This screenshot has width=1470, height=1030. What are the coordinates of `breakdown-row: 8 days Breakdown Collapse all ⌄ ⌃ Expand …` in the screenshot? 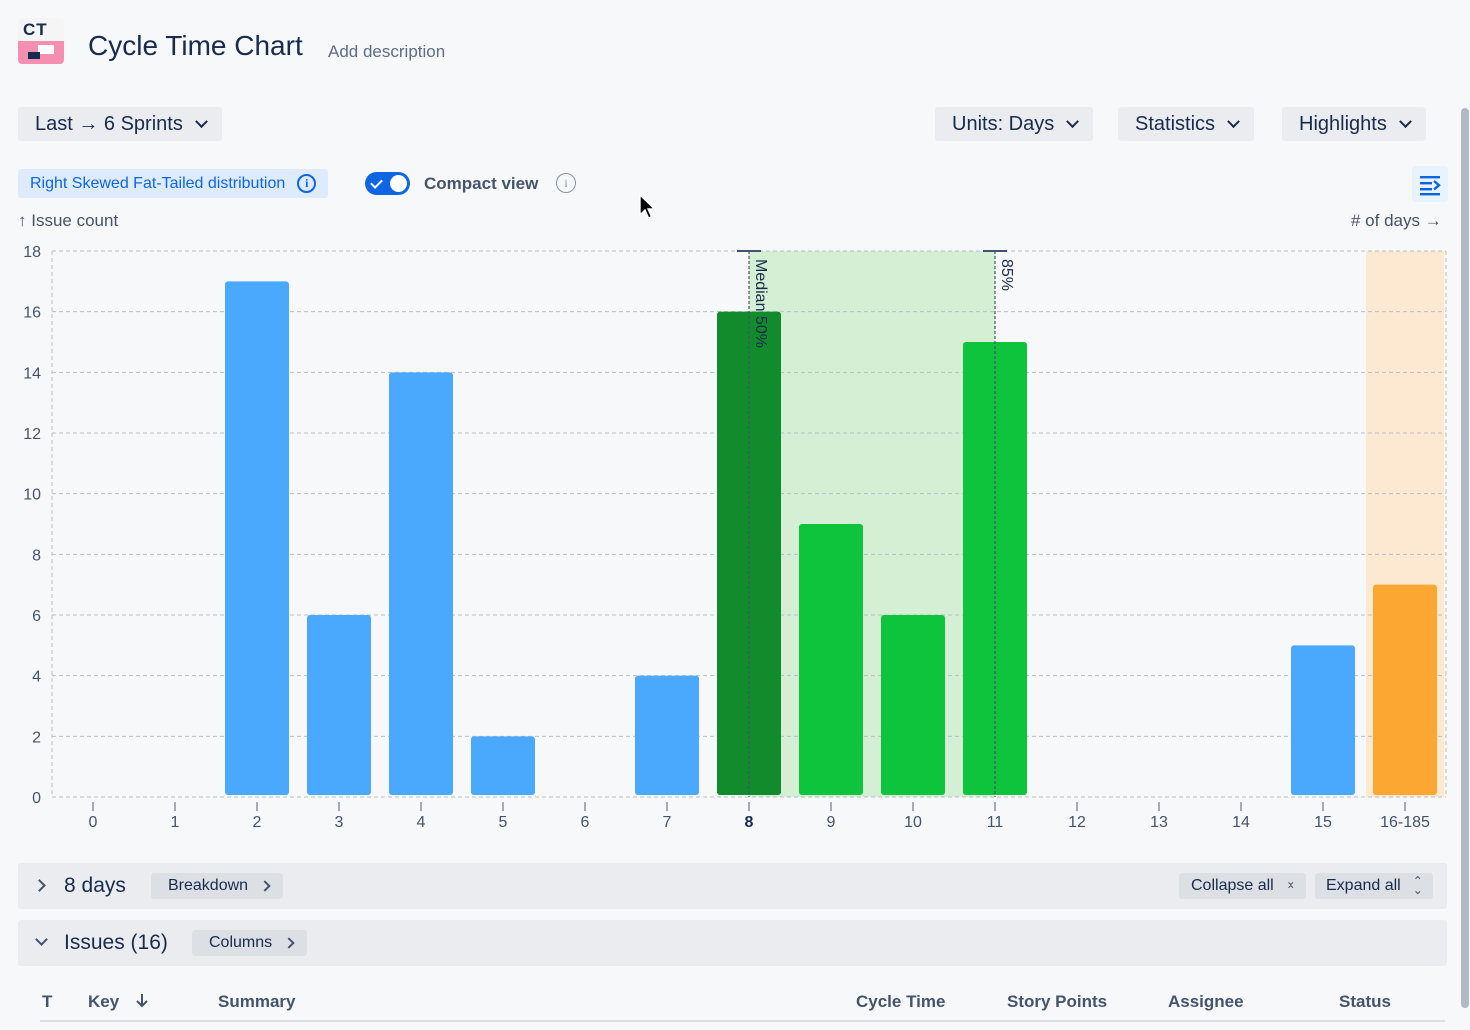 It's located at (732, 886).